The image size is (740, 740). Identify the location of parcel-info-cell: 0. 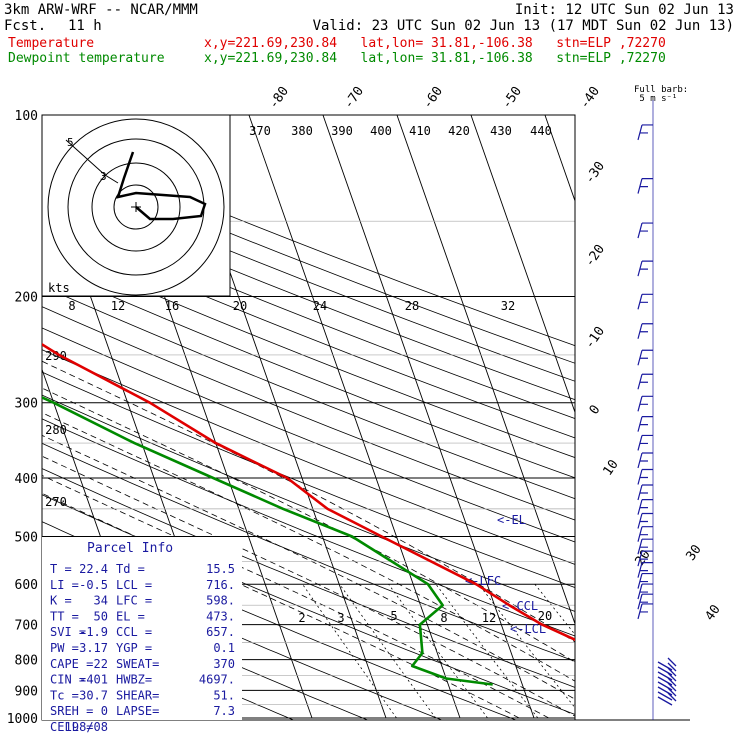
(104, 711).